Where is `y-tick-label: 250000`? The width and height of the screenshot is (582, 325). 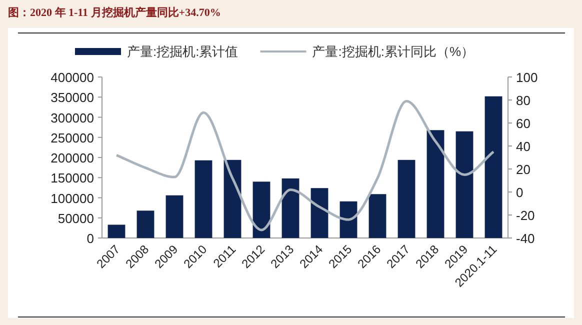 y-tick-label: 250000 is located at coordinates (72, 138).